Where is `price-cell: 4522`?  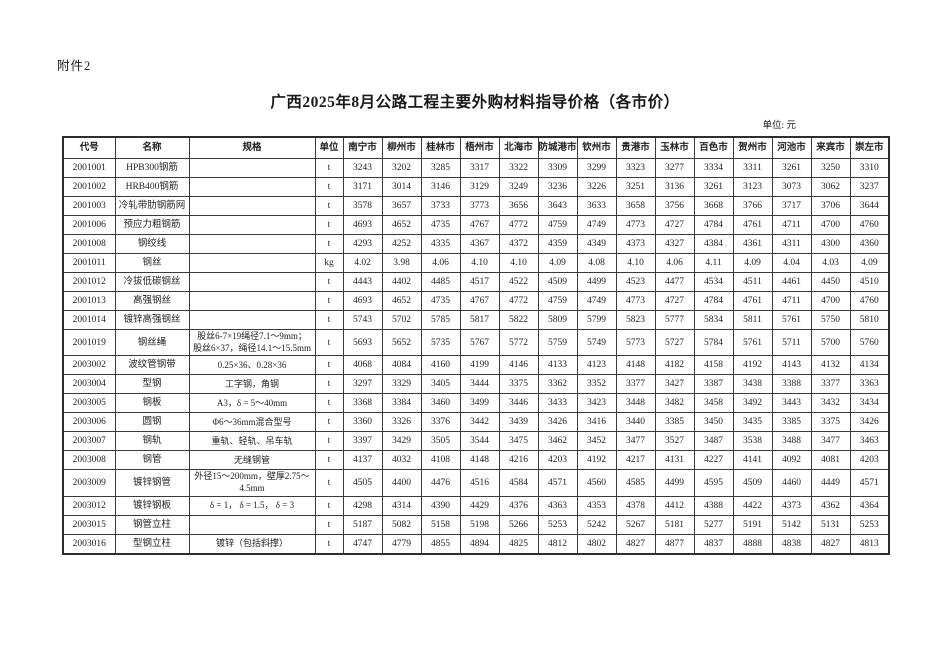 price-cell: 4522 is located at coordinates (518, 282).